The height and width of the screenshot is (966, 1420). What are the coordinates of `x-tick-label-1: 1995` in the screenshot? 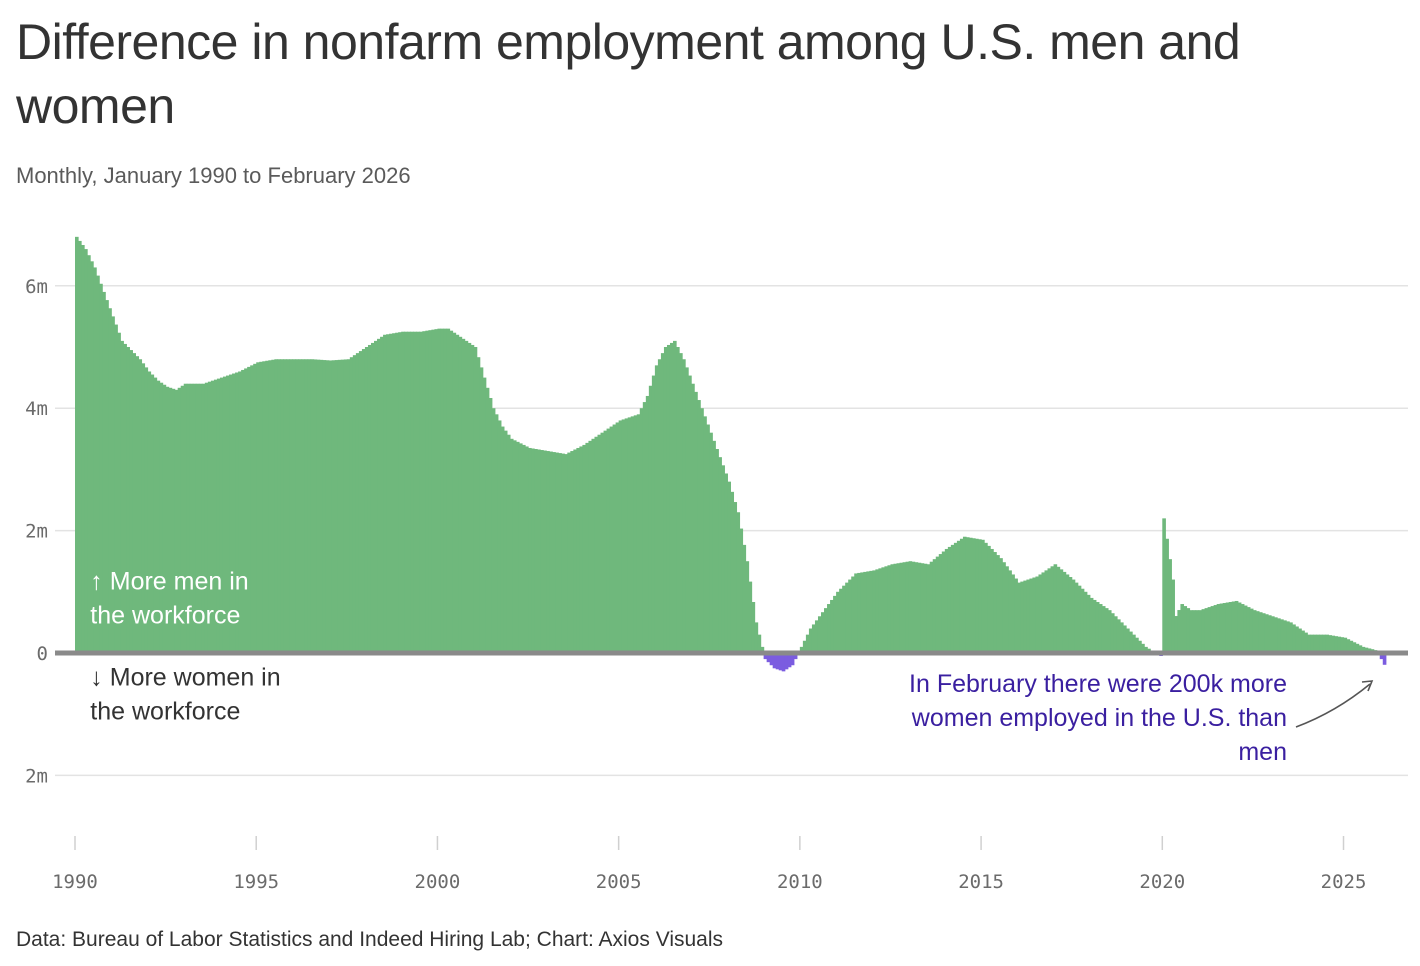 It's located at (256, 882).